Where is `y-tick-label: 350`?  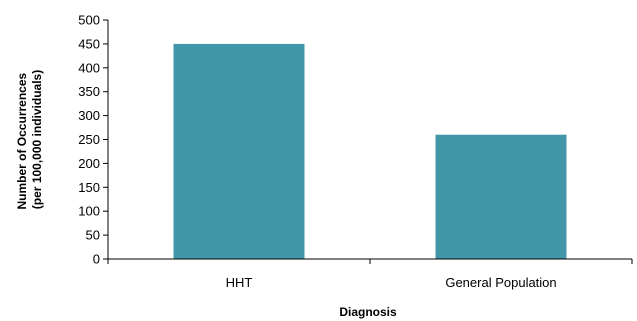
y-tick-label: 350 is located at coordinates (89, 91).